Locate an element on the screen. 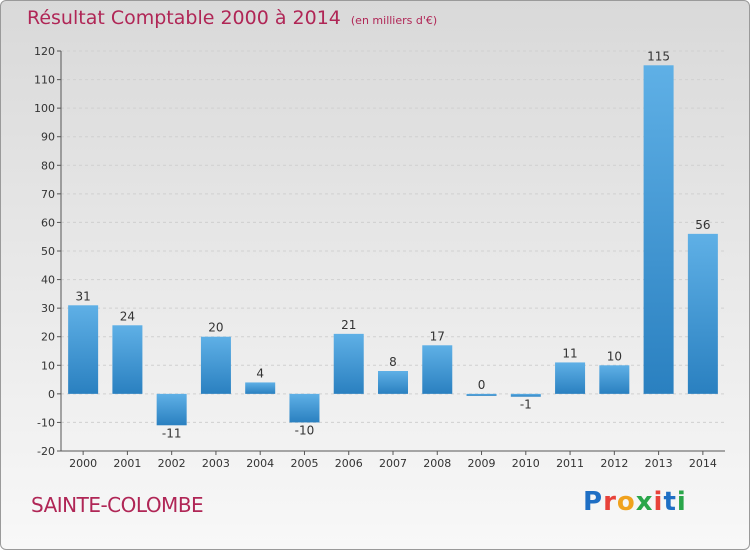 Image resolution: width=750 pixels, height=550 pixels. x-tick-label: 2003 is located at coordinates (216, 463).